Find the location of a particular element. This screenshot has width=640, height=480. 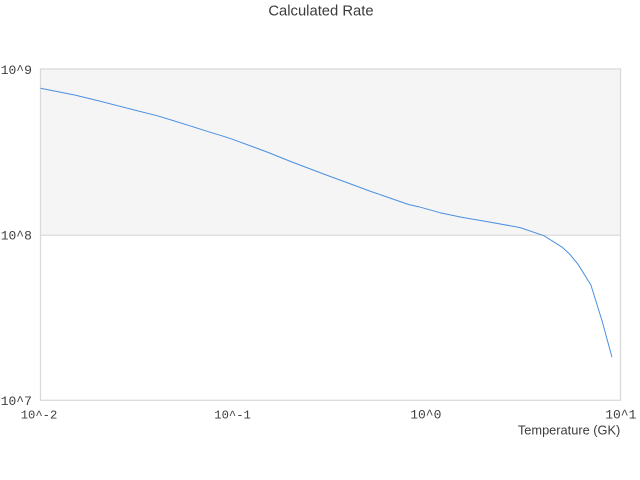

svg-text: 10^1 is located at coordinates (620, 415).